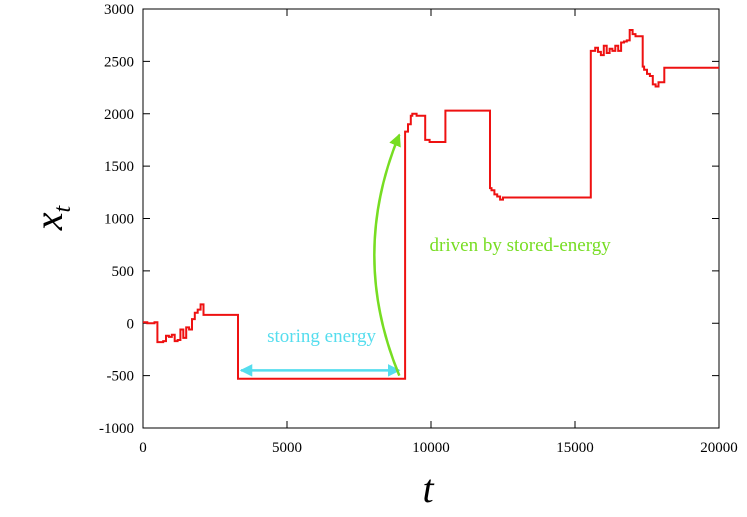 This screenshot has height=517, width=747. Describe the element at coordinates (321, 336) in the screenshot. I see `storing-energy-label: storing energy` at that location.